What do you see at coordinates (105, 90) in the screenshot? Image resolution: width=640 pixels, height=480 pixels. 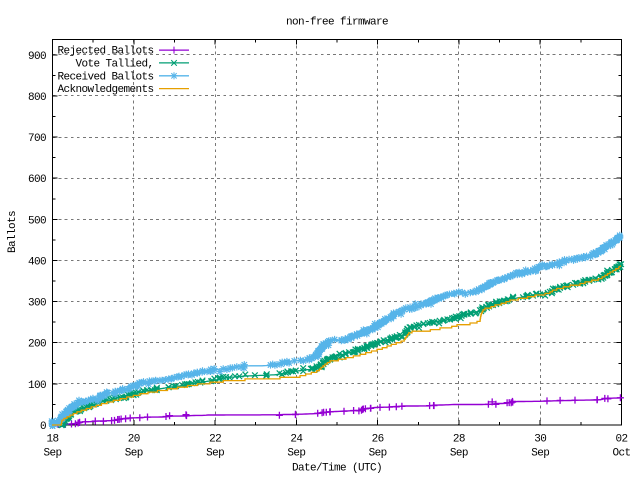 I see `svg-text: Acknowledgements` at bounding box center [105, 90].